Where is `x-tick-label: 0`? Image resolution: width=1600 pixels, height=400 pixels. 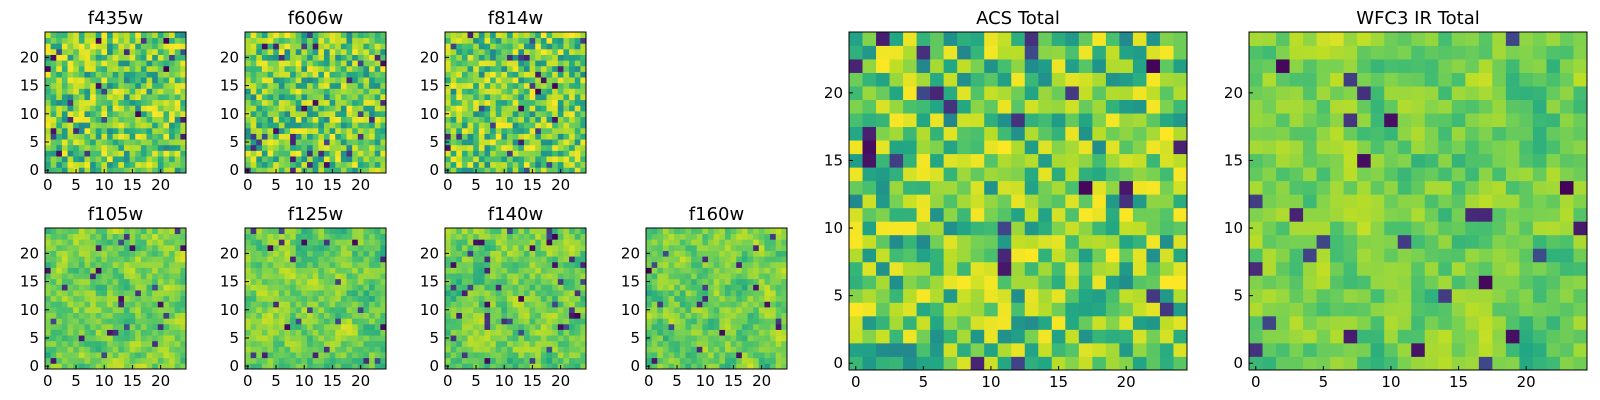 x-tick-label: 0 is located at coordinates (248, 381).